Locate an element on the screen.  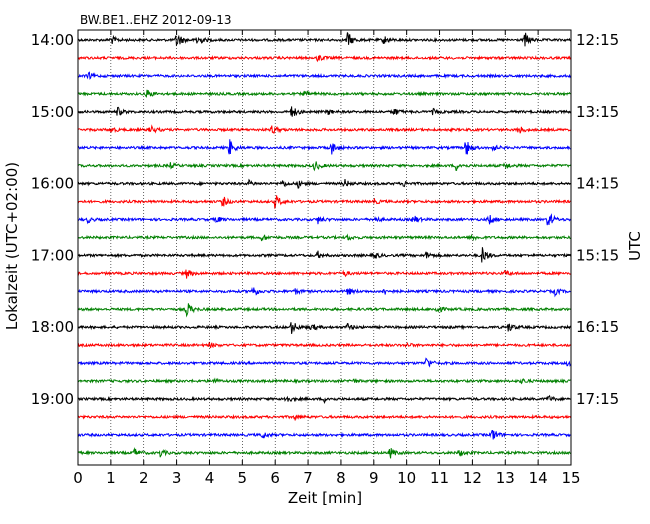
x-tick-label: 5 is located at coordinates (243, 478).